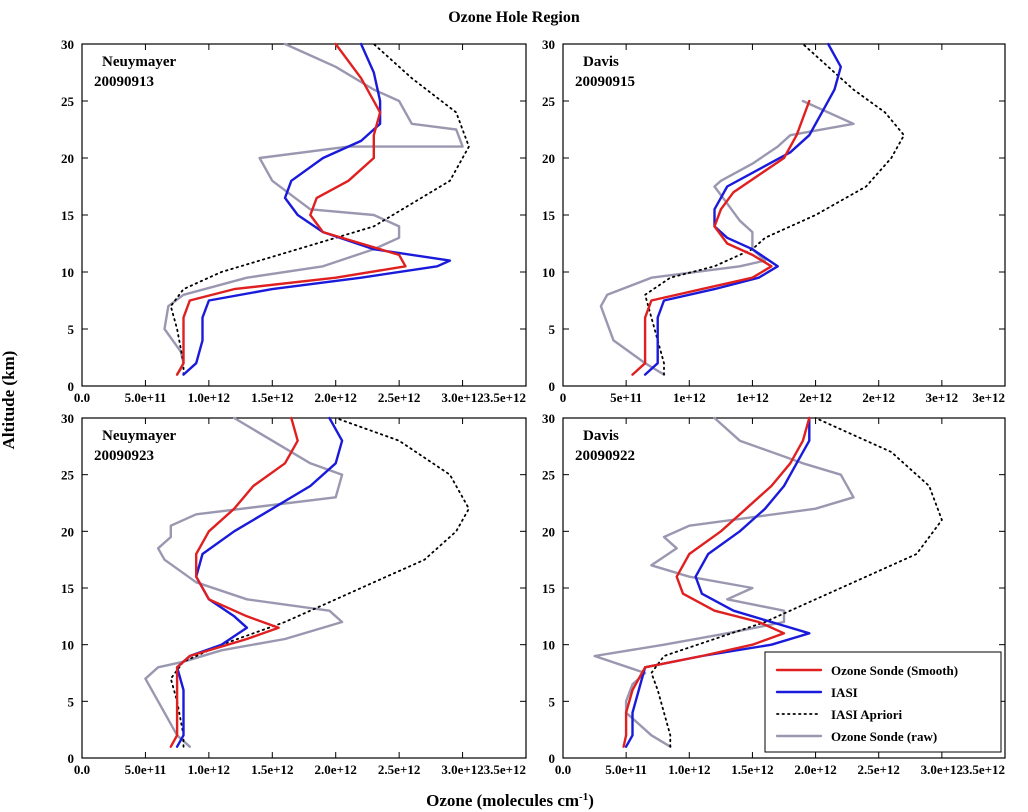 The image size is (1028, 812). What do you see at coordinates (124, 82) in the screenshot?
I see `panel-label-line: 20090913` at bounding box center [124, 82].